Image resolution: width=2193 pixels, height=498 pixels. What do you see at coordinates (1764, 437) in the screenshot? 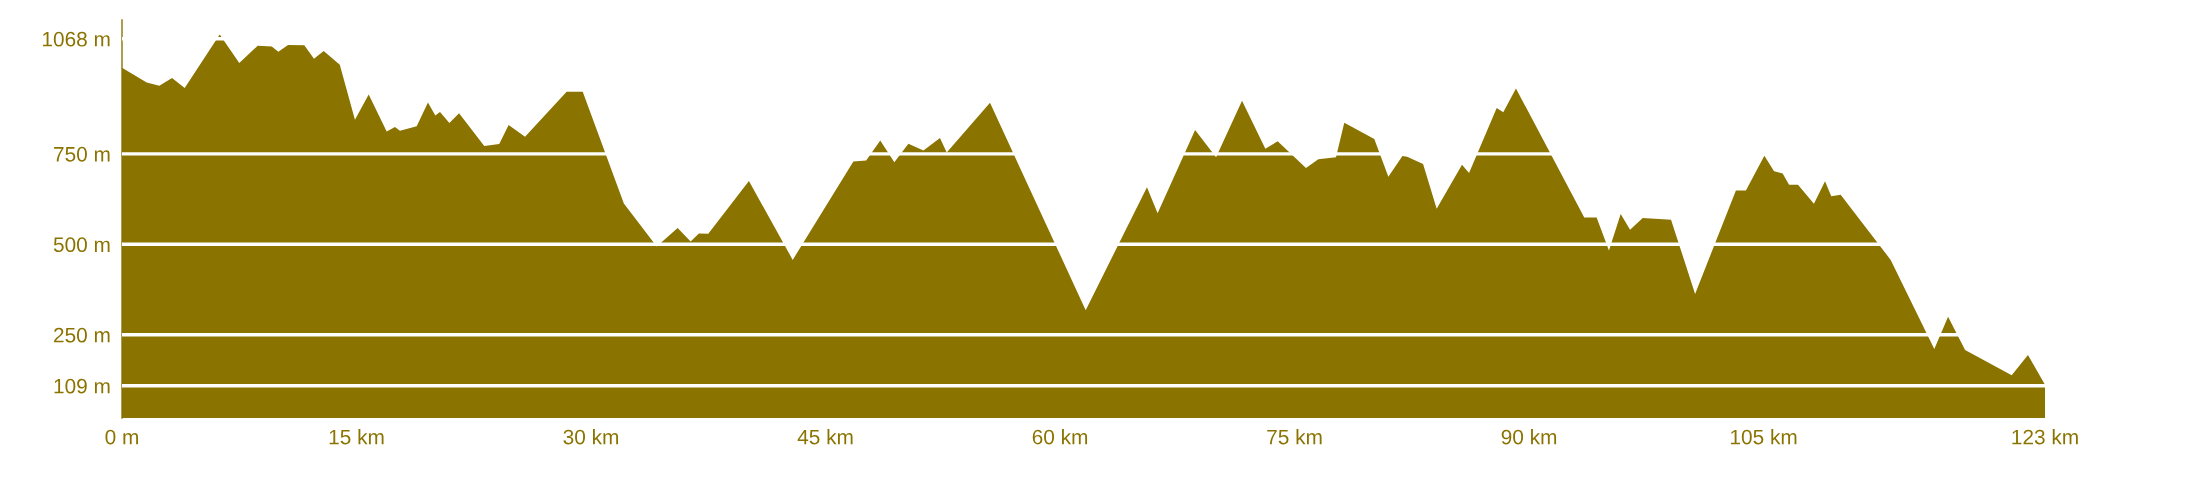
I see `x-tick-label: 105 km` at bounding box center [1764, 437].